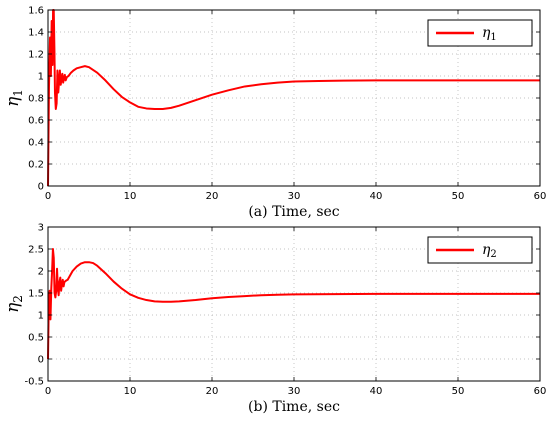 The height and width of the screenshot is (423, 550). Describe the element at coordinates (36, 143) in the screenshot. I see `y-tick-label: 0.4` at that location.